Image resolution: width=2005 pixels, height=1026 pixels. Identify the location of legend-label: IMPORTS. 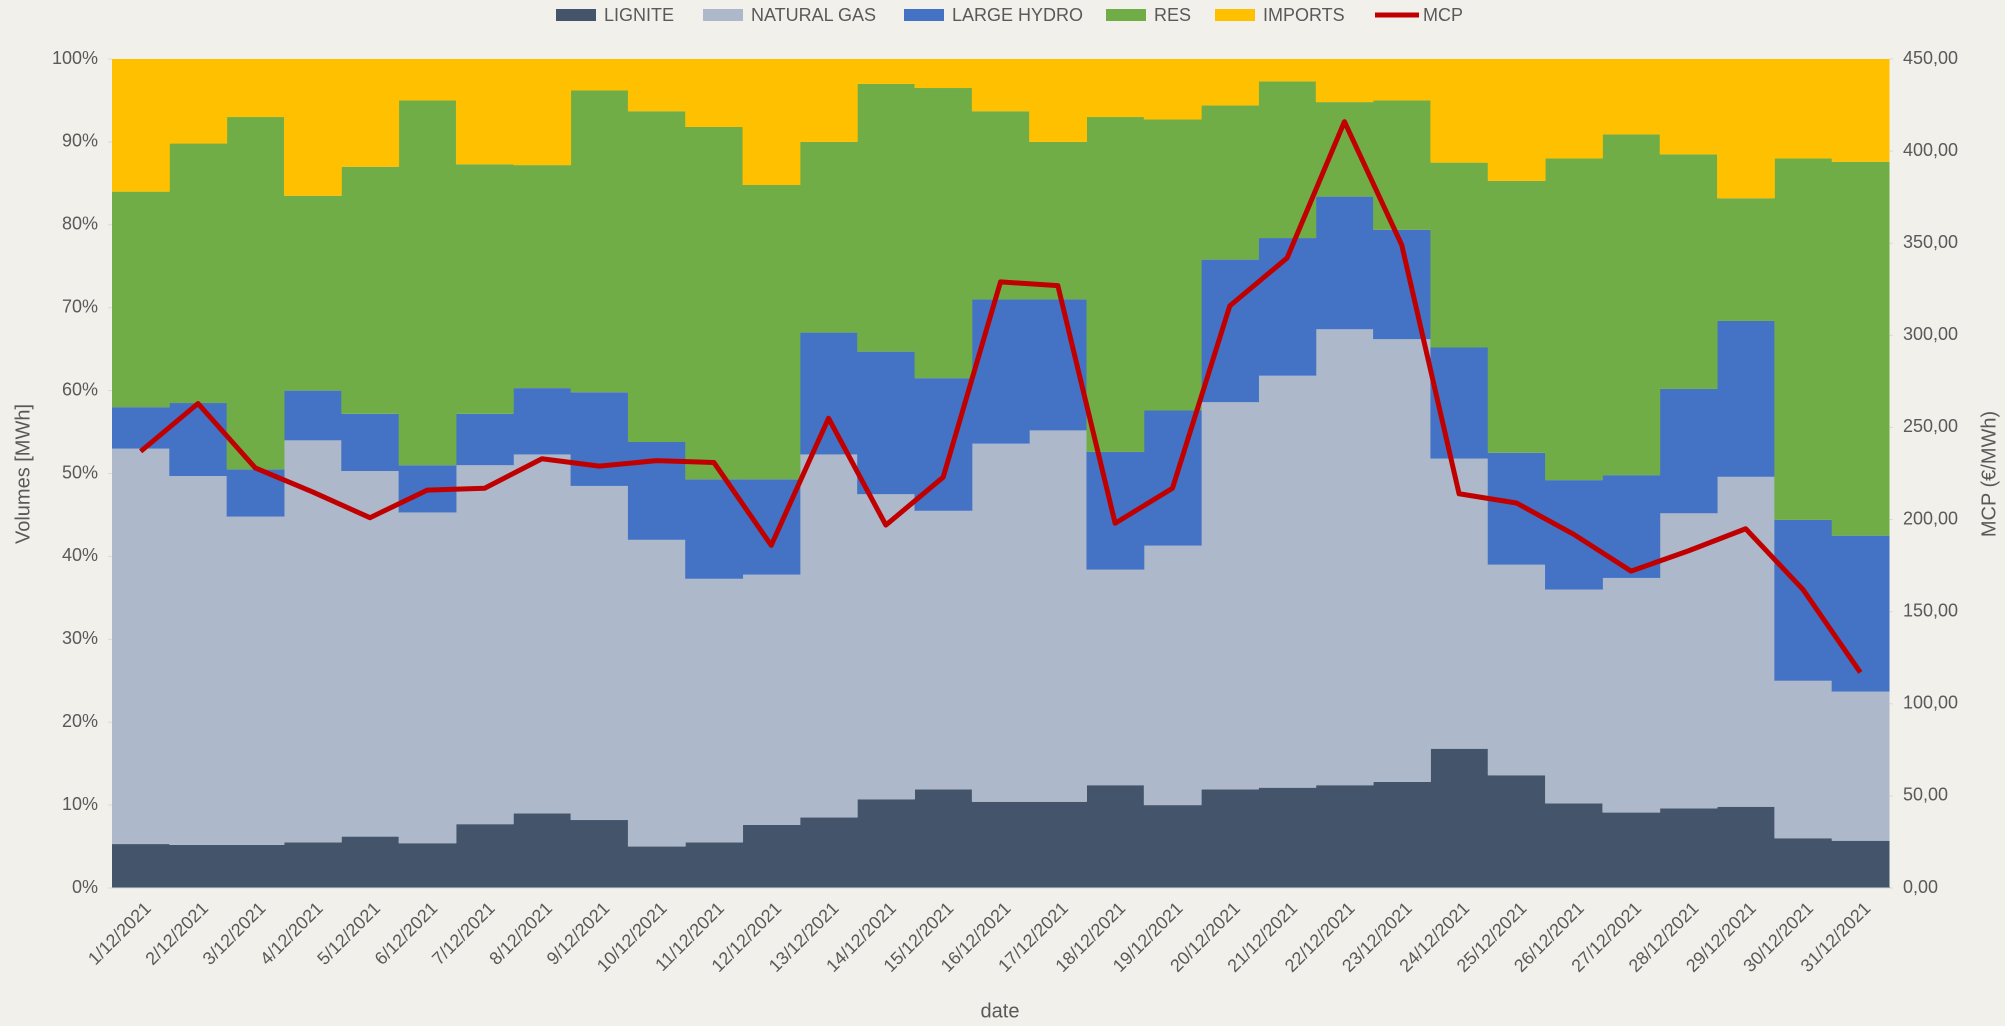
(1304, 15).